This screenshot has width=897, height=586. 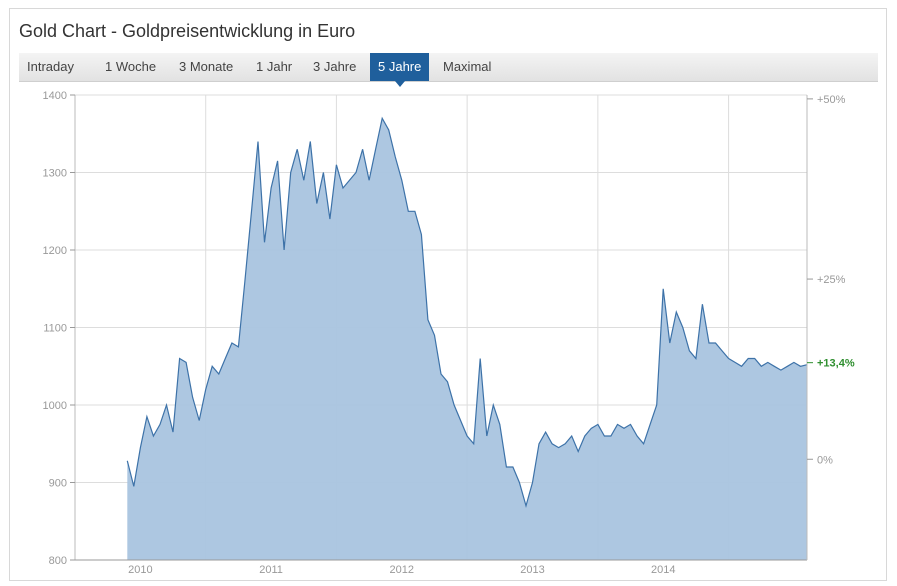 I want to click on tab-intraday: Intraday, so click(x=50, y=66).